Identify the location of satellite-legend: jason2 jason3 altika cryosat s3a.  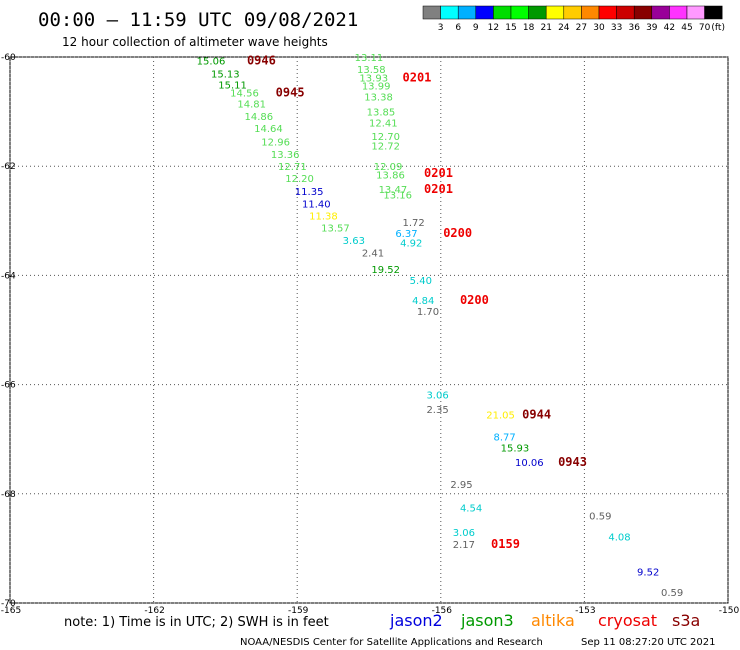
(544, 620).